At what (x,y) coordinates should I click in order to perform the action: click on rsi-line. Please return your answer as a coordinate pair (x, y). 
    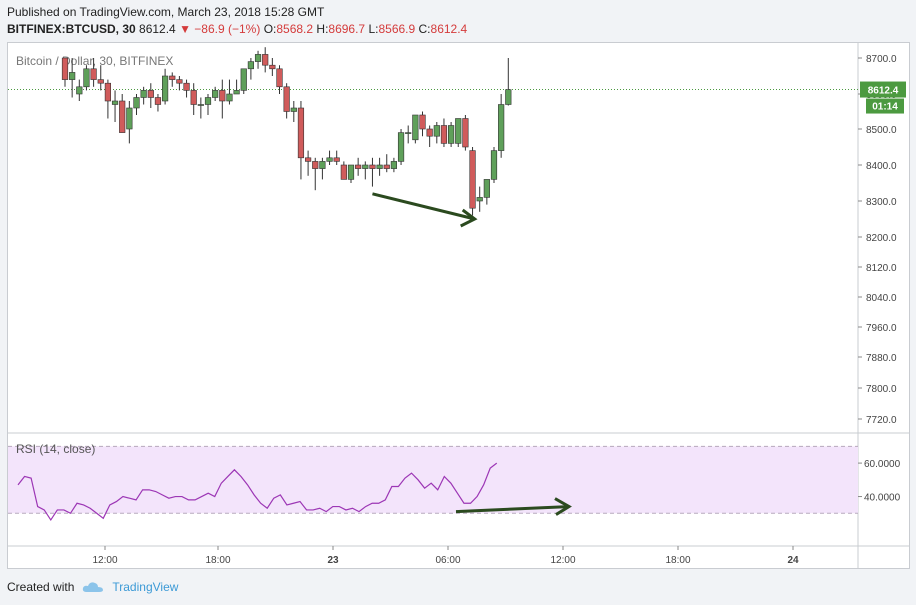
    Looking at the image, I should click on (257, 492).